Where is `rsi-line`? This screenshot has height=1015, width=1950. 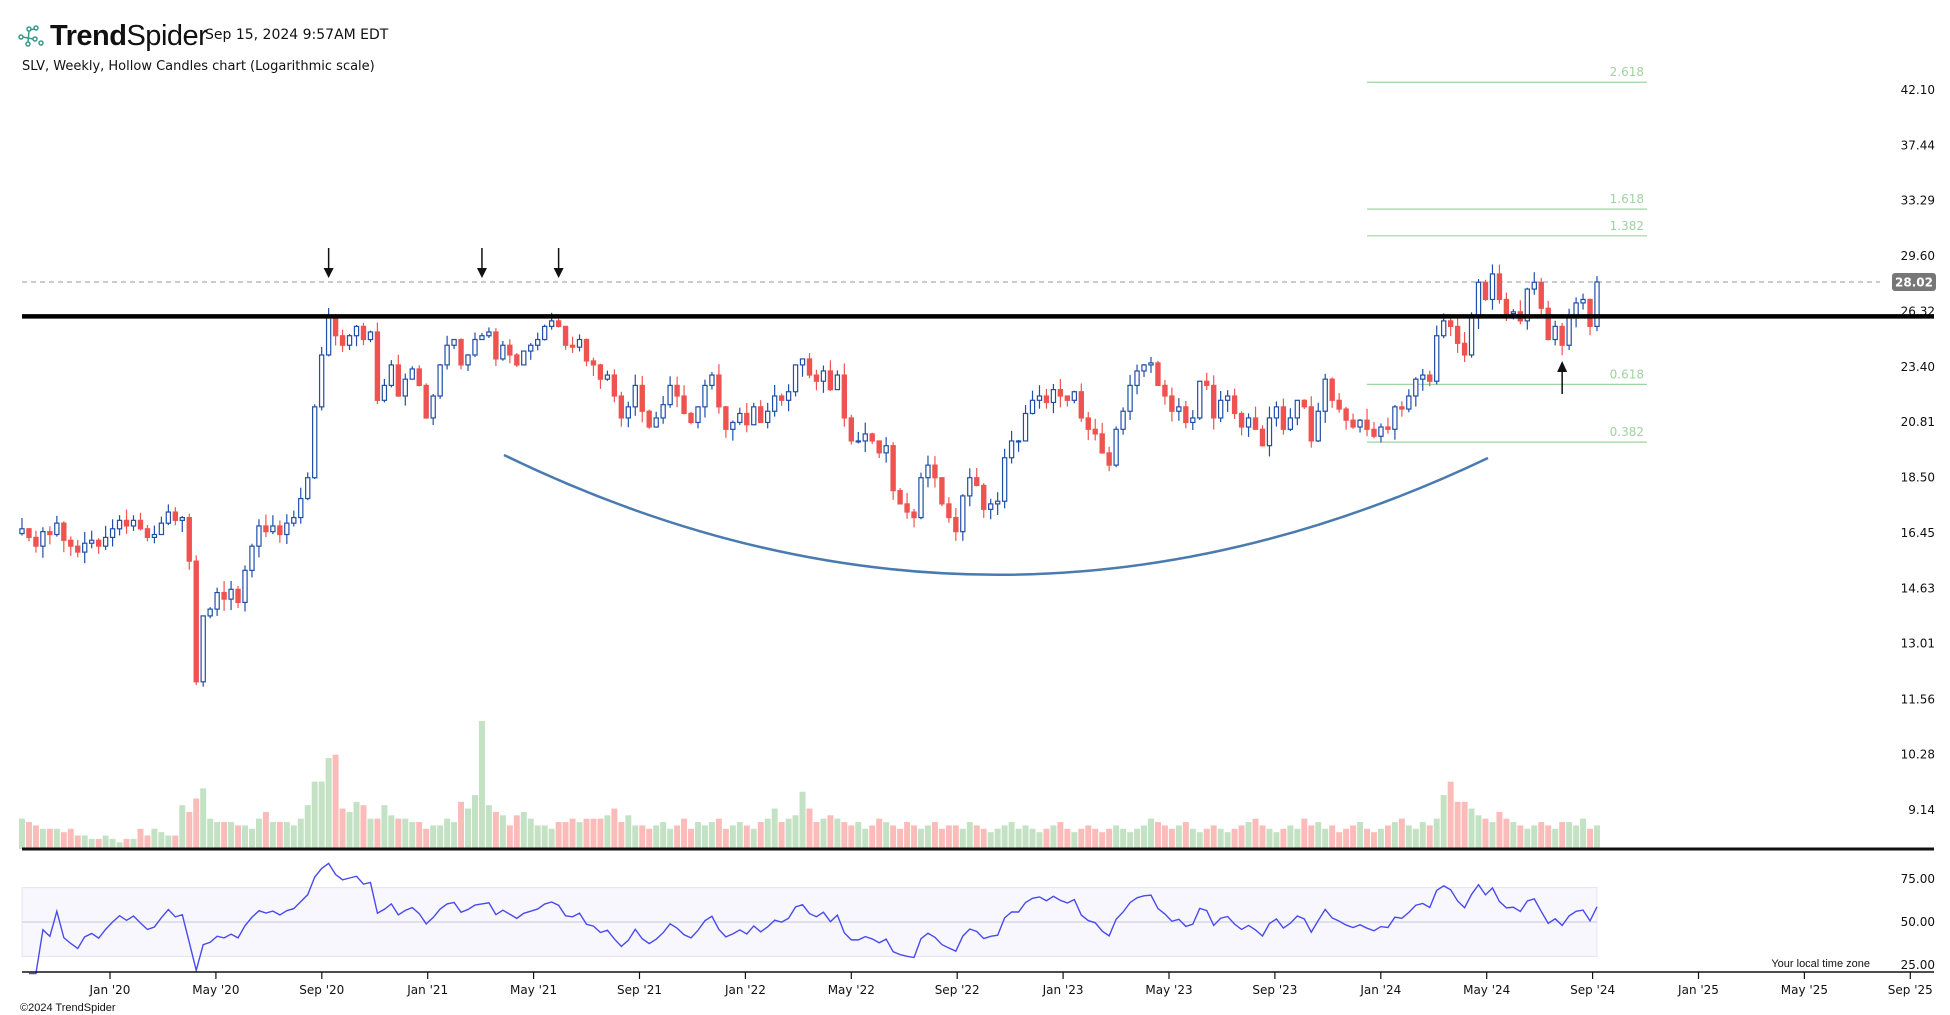
rsi-line is located at coordinates (813, 918).